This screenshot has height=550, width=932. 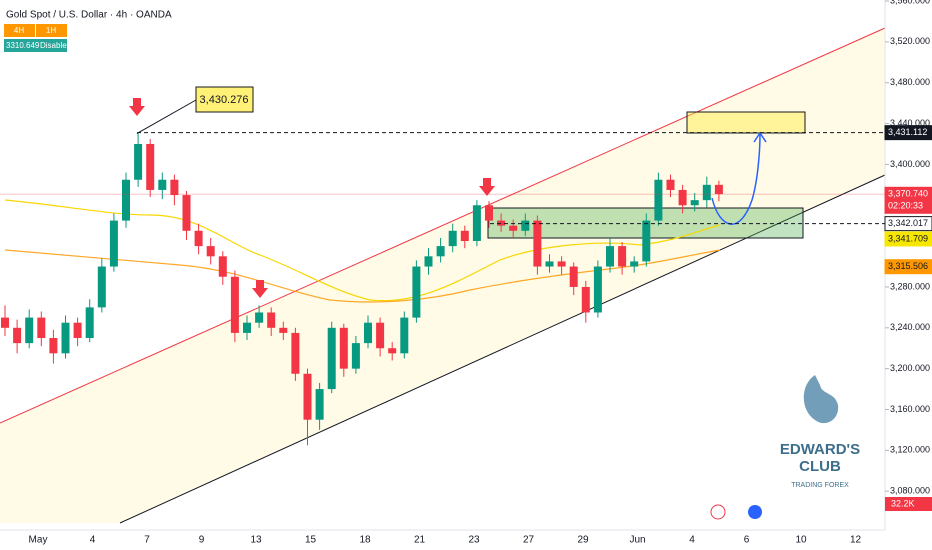 I want to click on x-tick-label: 13, so click(x=256, y=540).